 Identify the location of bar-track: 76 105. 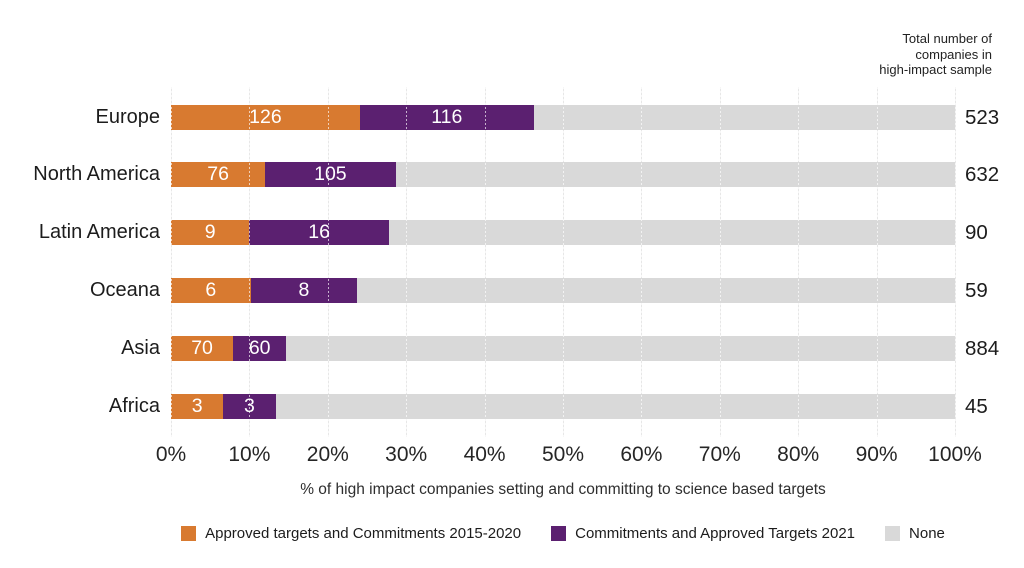
(563, 175).